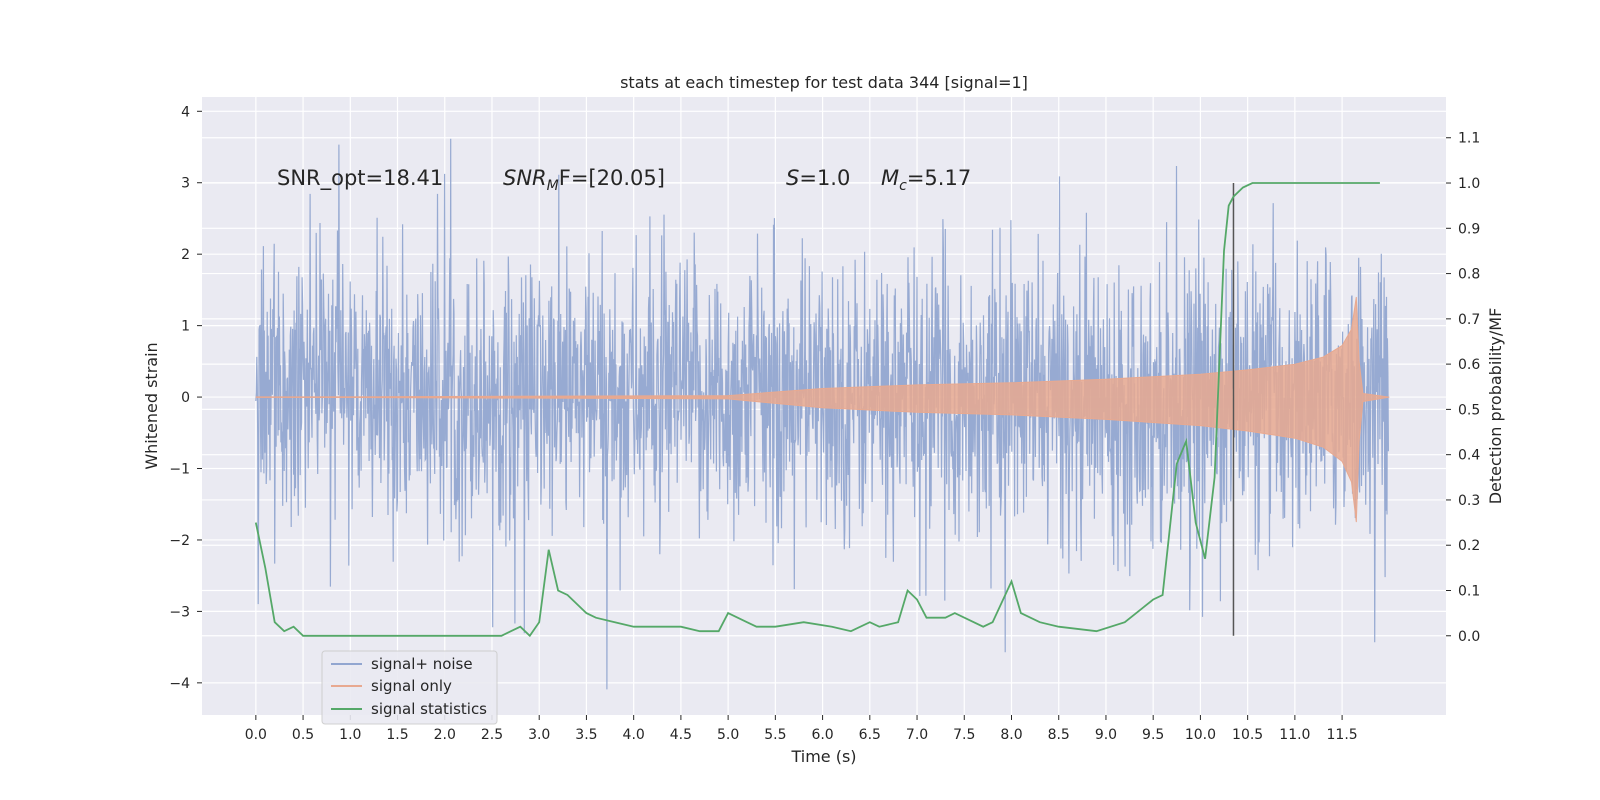 This screenshot has width=1600, height=800. I want to click on annotation-mc-symbol: M, so click(890, 178).